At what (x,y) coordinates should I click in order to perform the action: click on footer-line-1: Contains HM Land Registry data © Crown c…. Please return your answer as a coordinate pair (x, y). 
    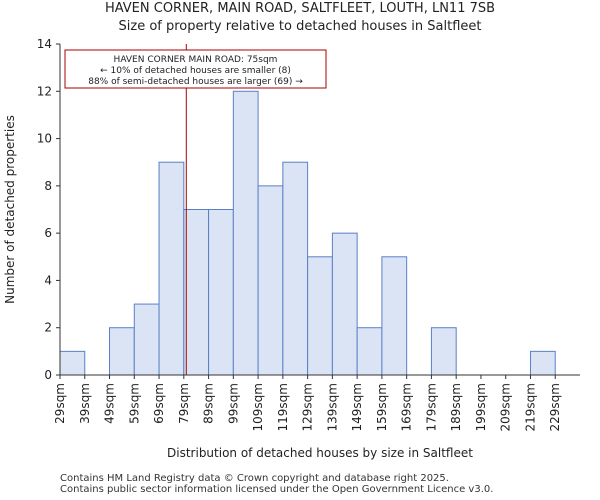
    Looking at the image, I should click on (254, 478).